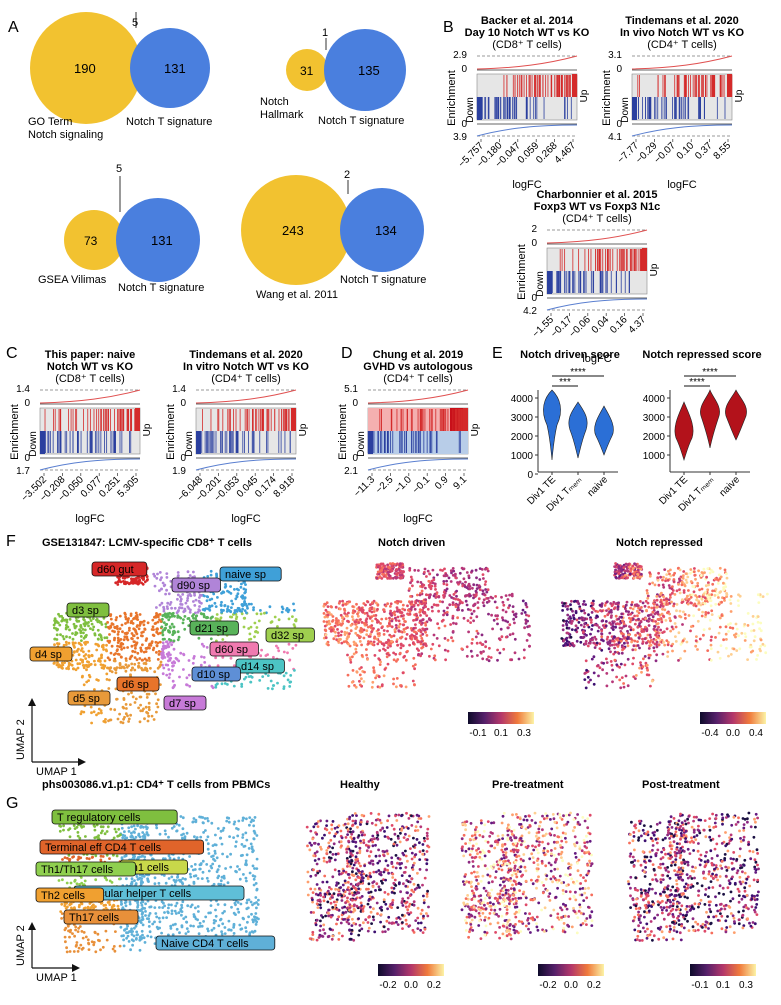 This screenshot has height=1005, width=781. What do you see at coordinates (723, 151) in the screenshot?
I see `gsea-tick-label: 8.55` at bounding box center [723, 151].